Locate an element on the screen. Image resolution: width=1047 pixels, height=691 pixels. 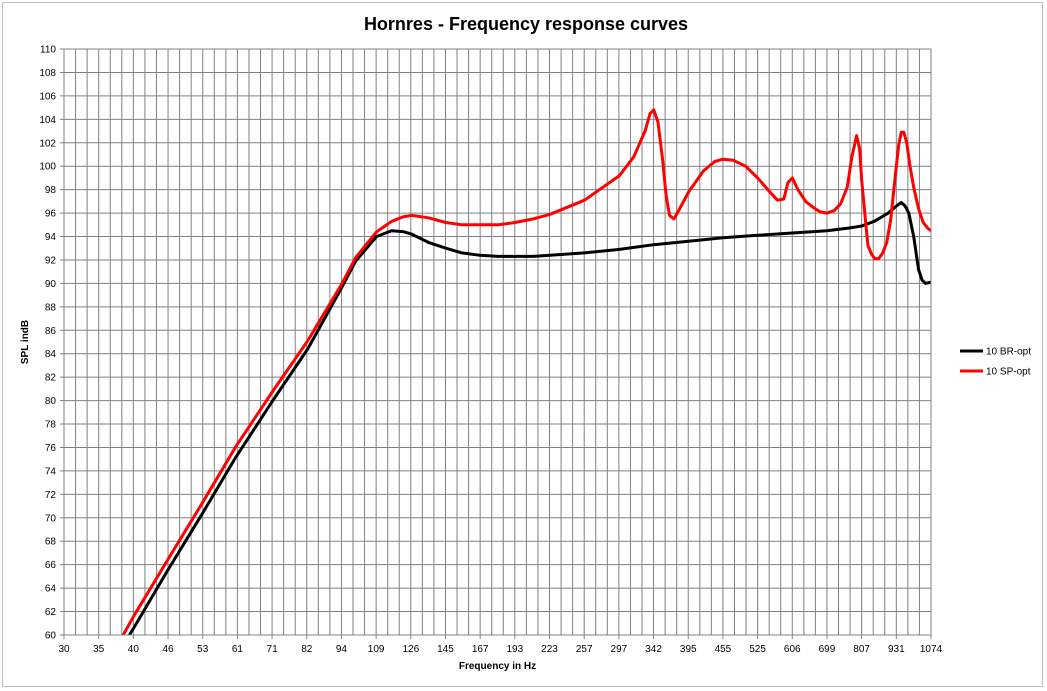
y-tick-label: 82 is located at coordinates (51, 378).